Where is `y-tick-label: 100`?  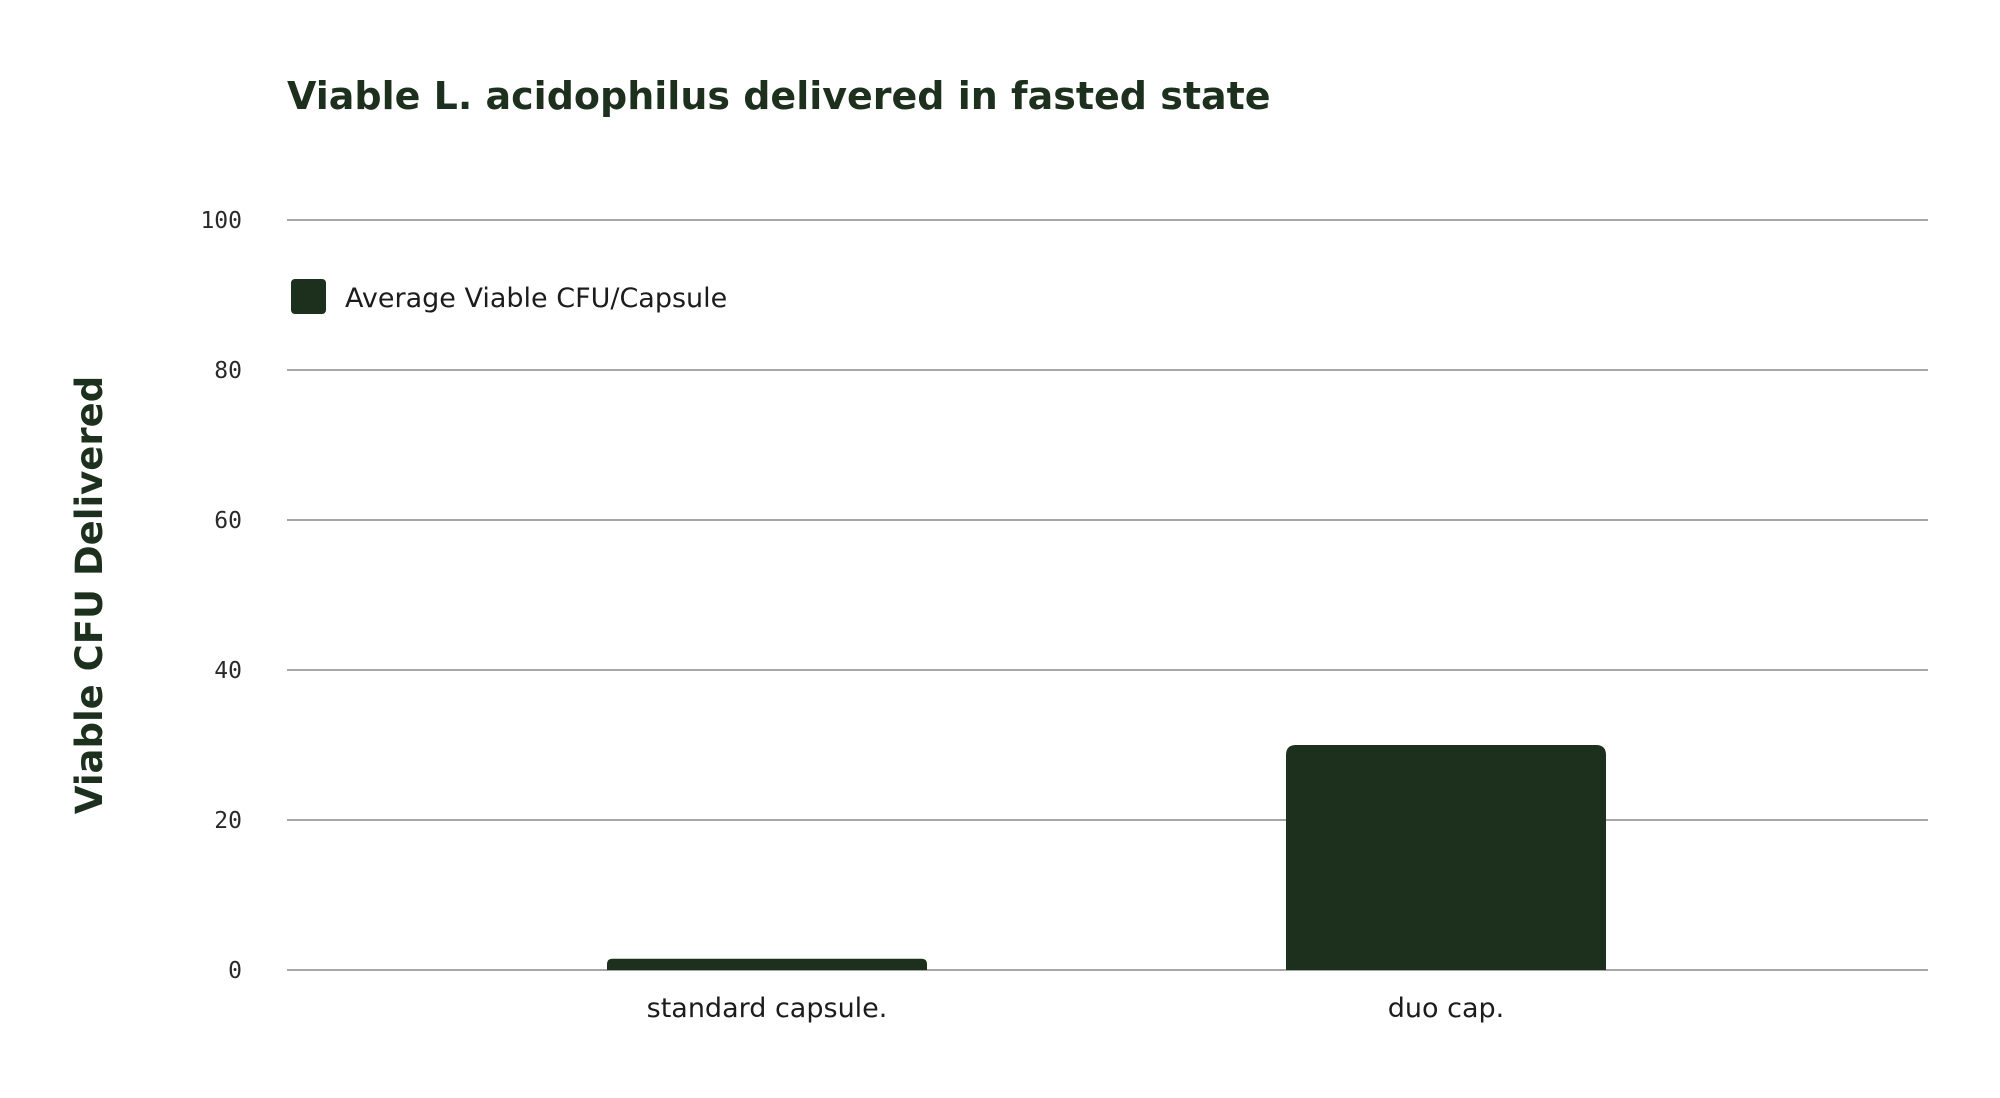
y-tick-label: 100 is located at coordinates (221, 221).